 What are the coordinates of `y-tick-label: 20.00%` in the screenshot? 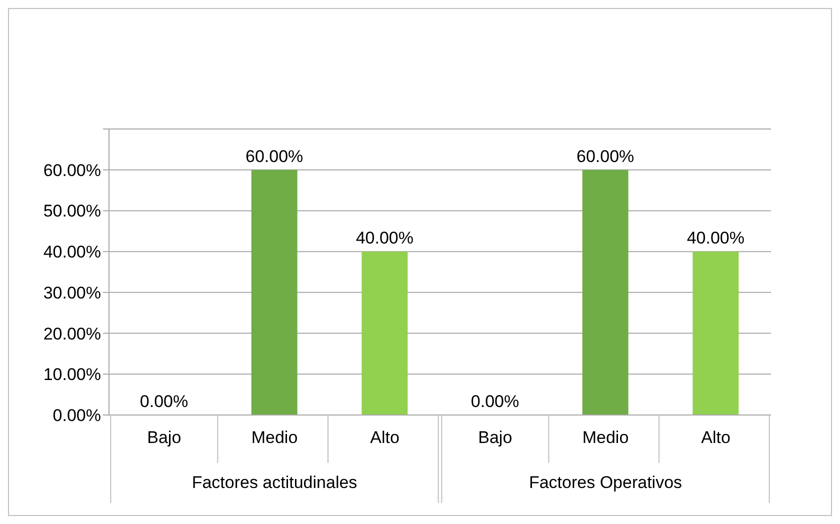 It's located at (72, 334).